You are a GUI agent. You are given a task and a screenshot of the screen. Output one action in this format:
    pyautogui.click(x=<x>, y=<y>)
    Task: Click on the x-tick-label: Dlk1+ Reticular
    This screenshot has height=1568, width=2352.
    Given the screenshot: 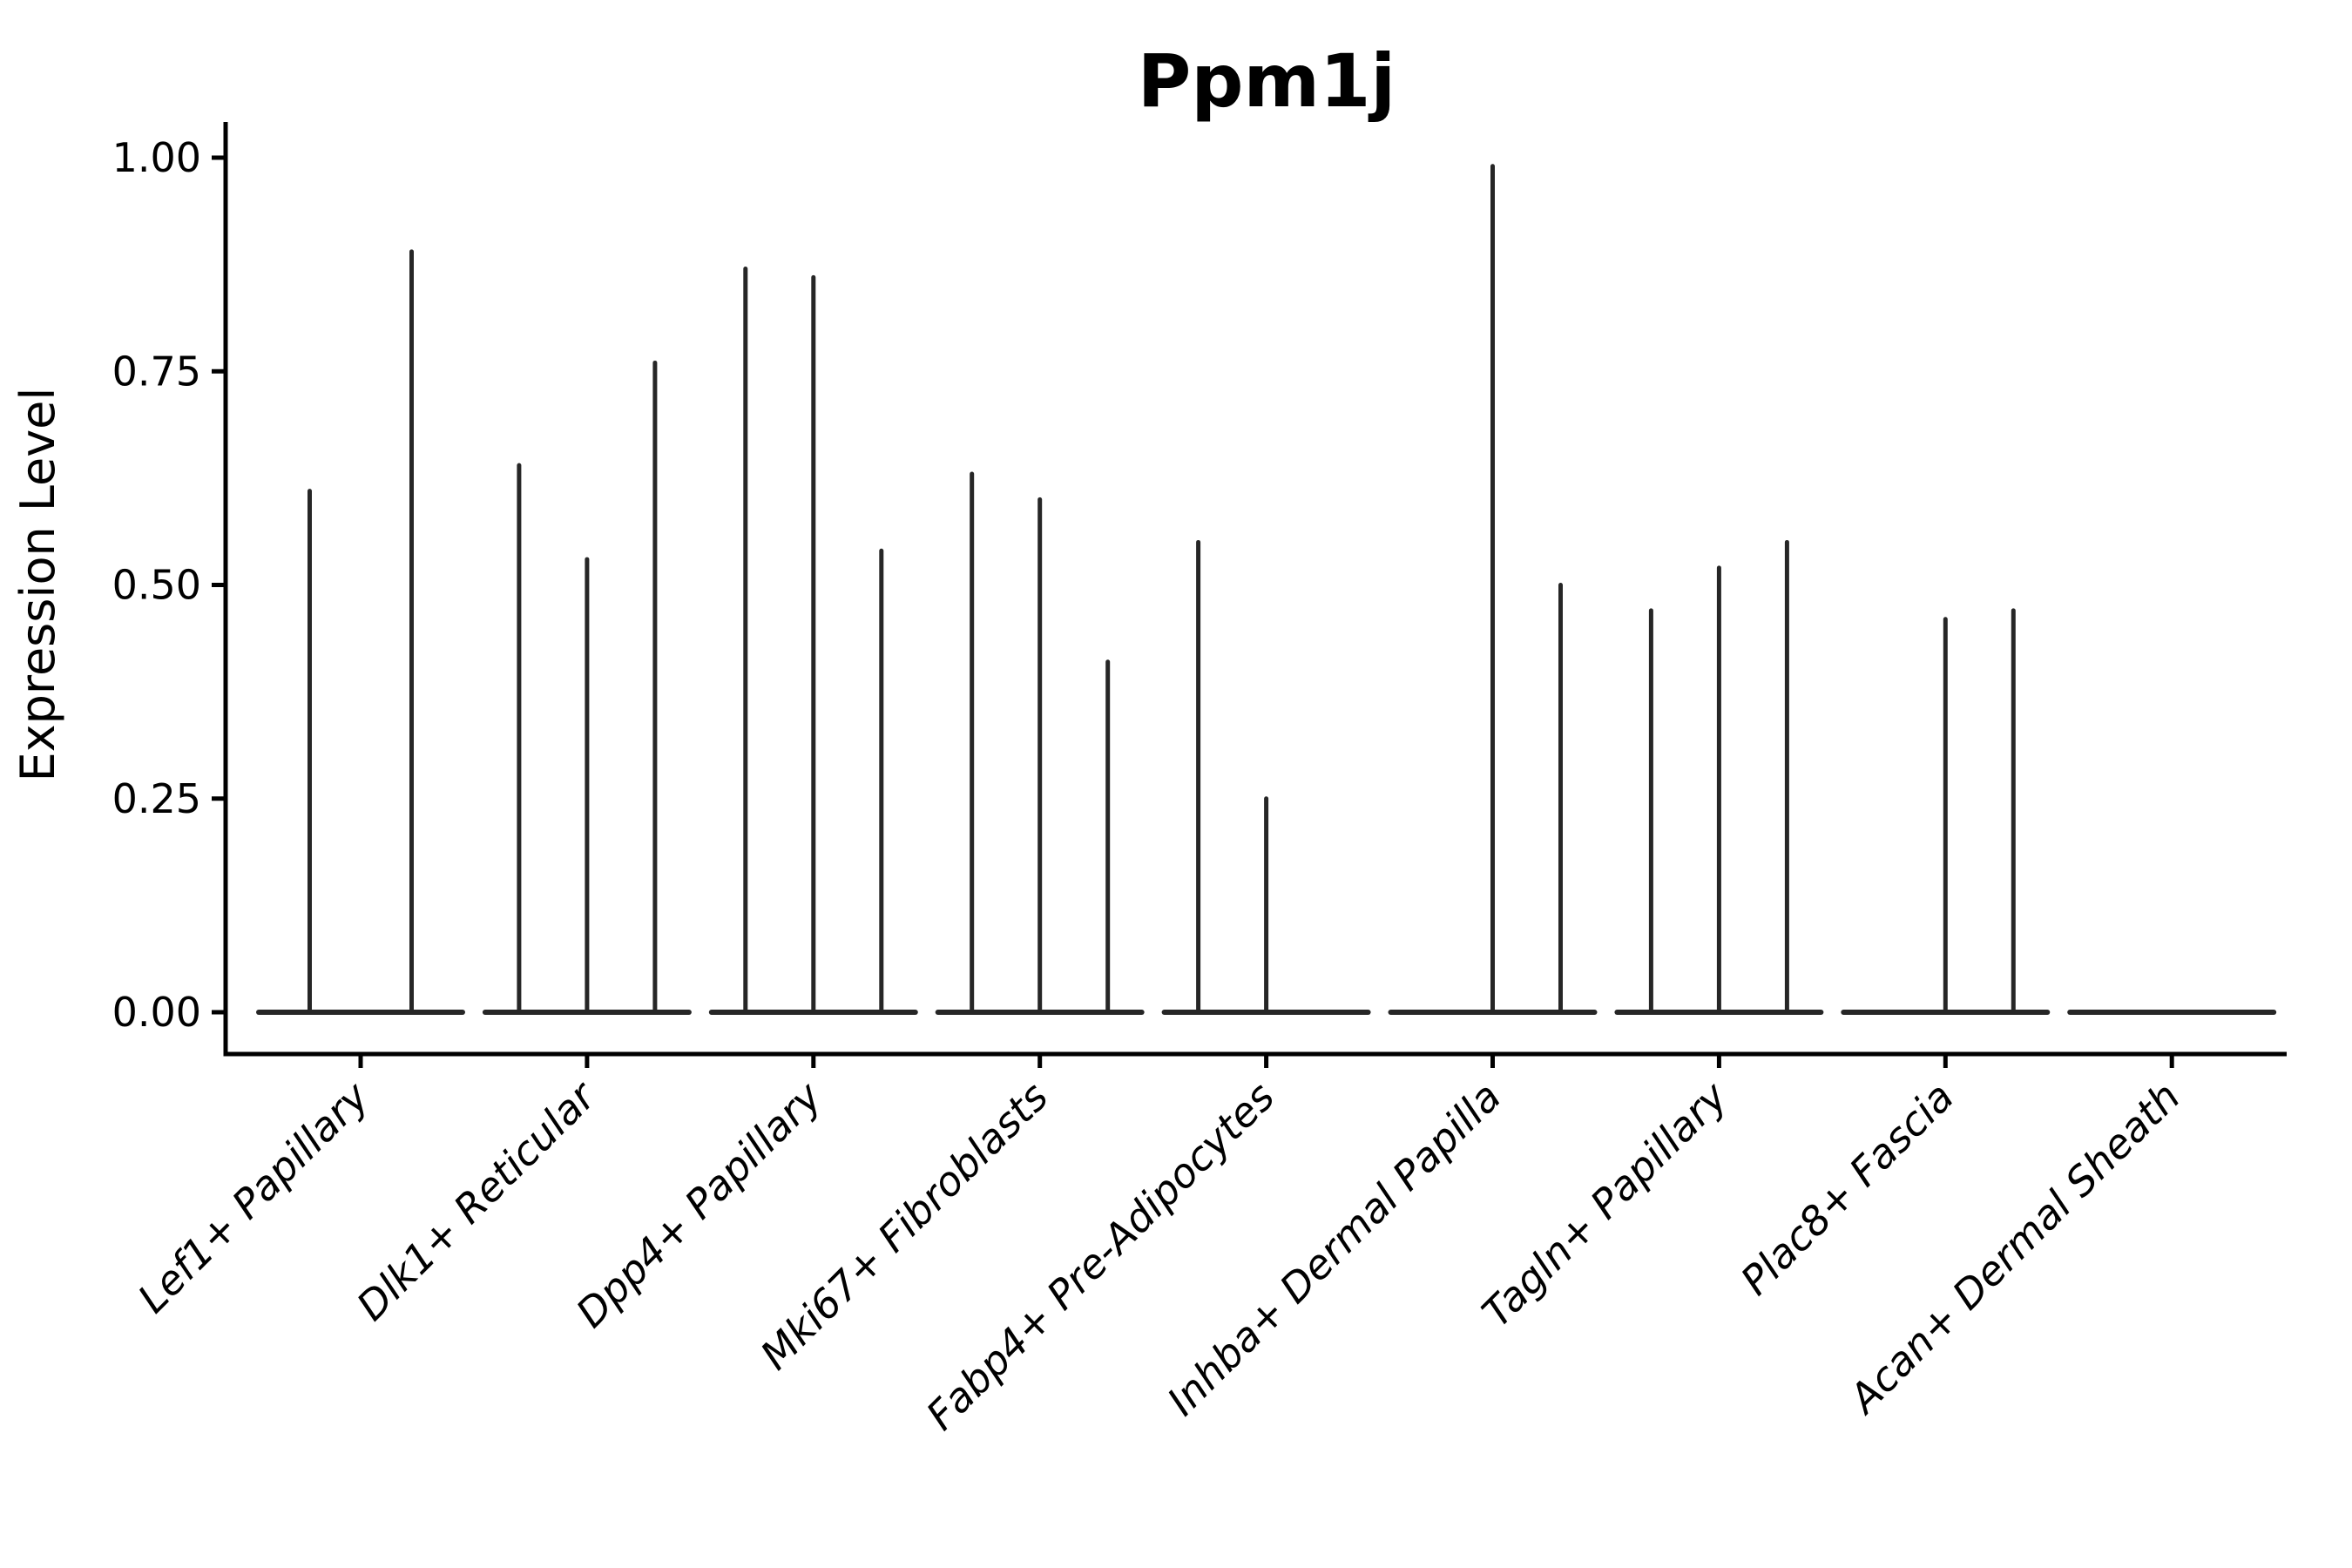 What is the action you would take?
    pyautogui.click(x=477, y=1200)
    